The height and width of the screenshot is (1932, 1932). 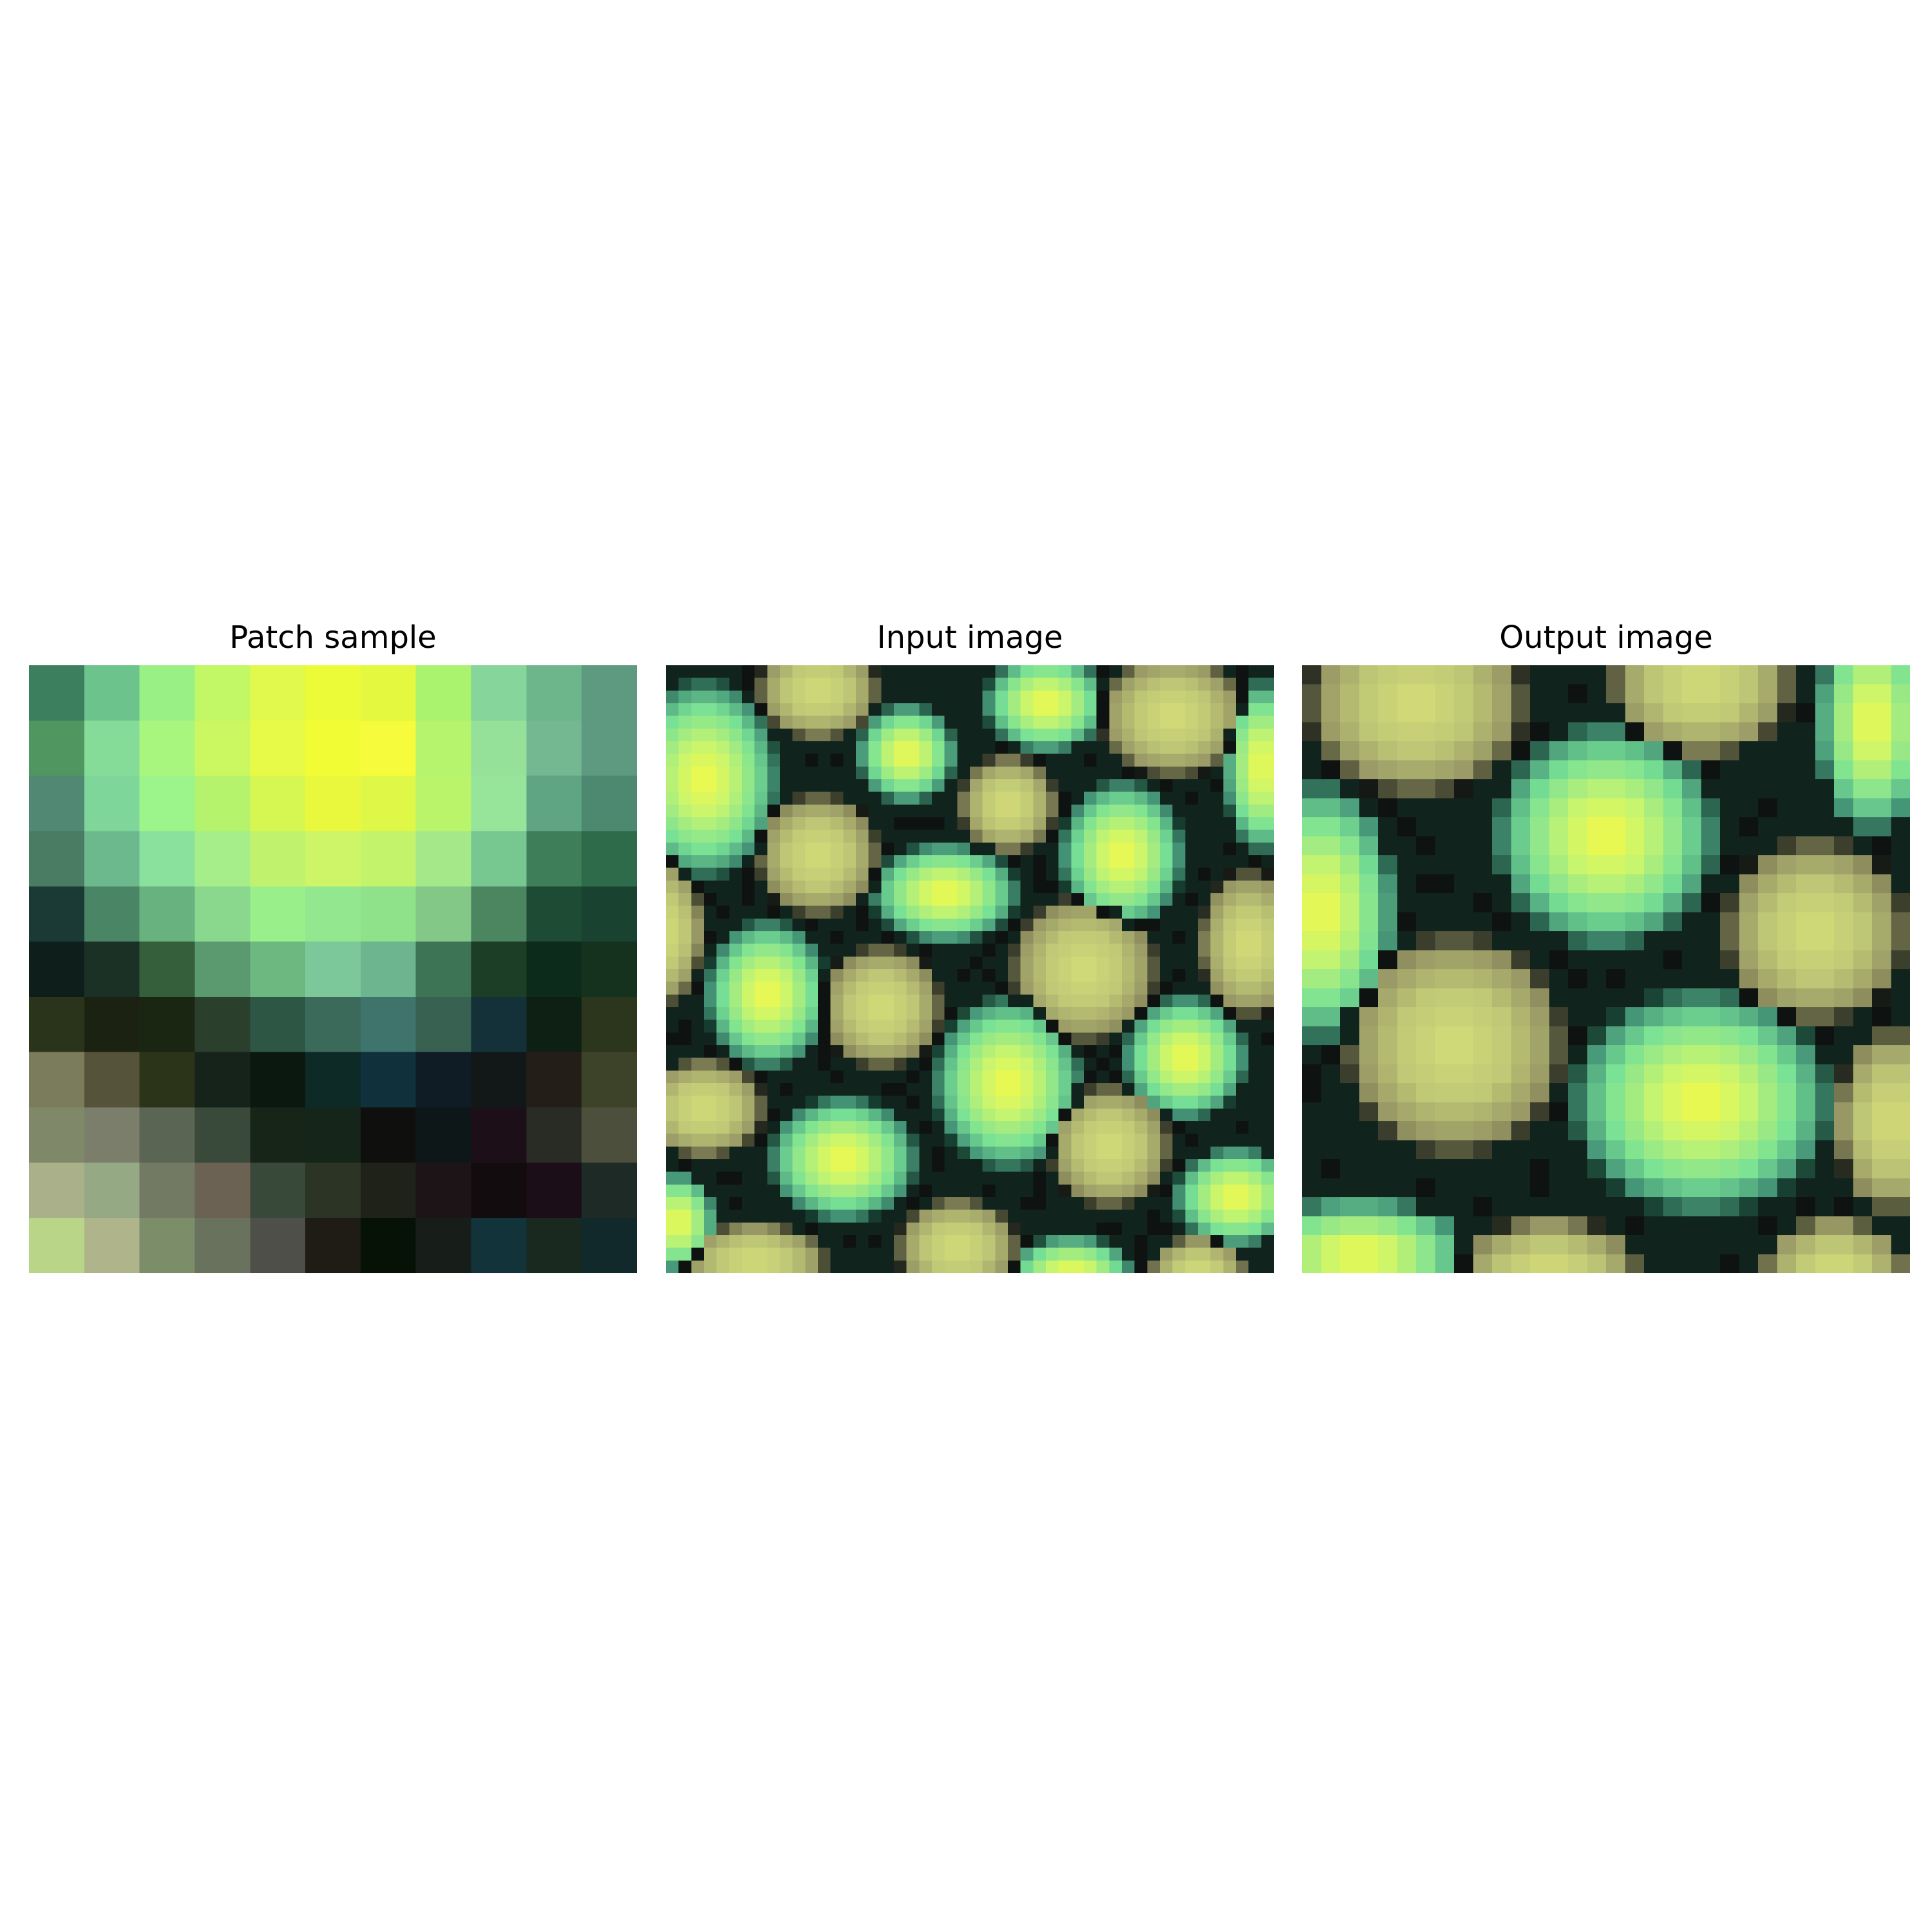 What do you see at coordinates (1606, 638) in the screenshot?
I see `output-image-title: Output image` at bounding box center [1606, 638].